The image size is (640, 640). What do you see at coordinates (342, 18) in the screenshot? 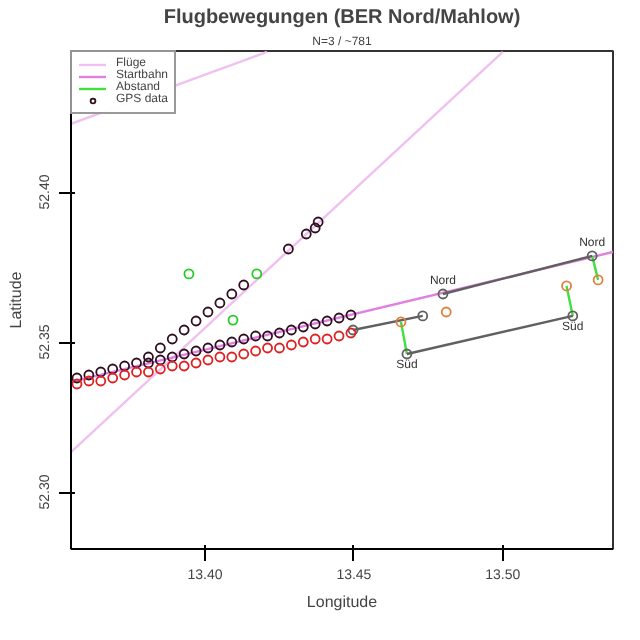
I see `chart-title: Flugbewegungen (BER Nord/Mahlow)` at bounding box center [342, 18].